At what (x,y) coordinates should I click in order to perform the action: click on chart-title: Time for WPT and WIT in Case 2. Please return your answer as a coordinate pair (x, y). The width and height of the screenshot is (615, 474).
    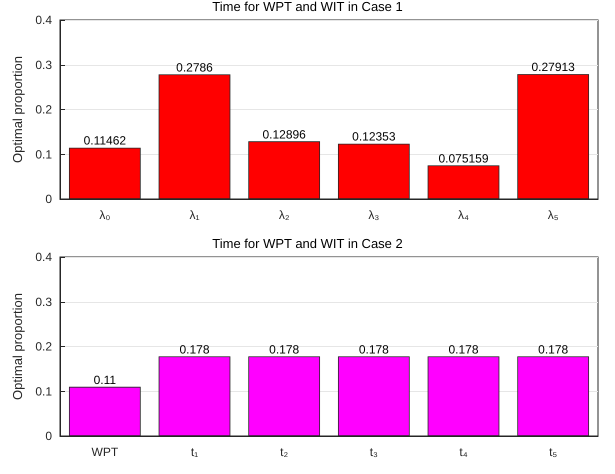
    Looking at the image, I should click on (307, 243).